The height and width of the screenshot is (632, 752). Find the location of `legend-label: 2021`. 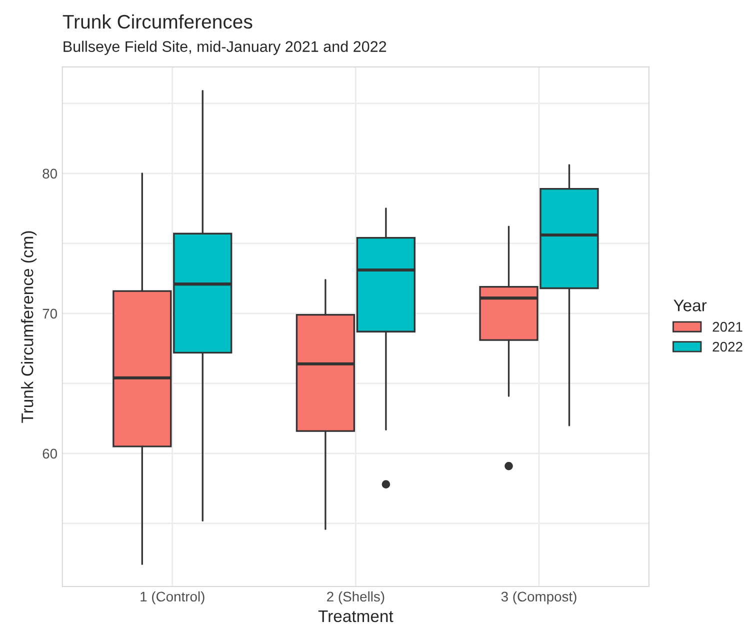

legend-label: 2021 is located at coordinates (727, 327).